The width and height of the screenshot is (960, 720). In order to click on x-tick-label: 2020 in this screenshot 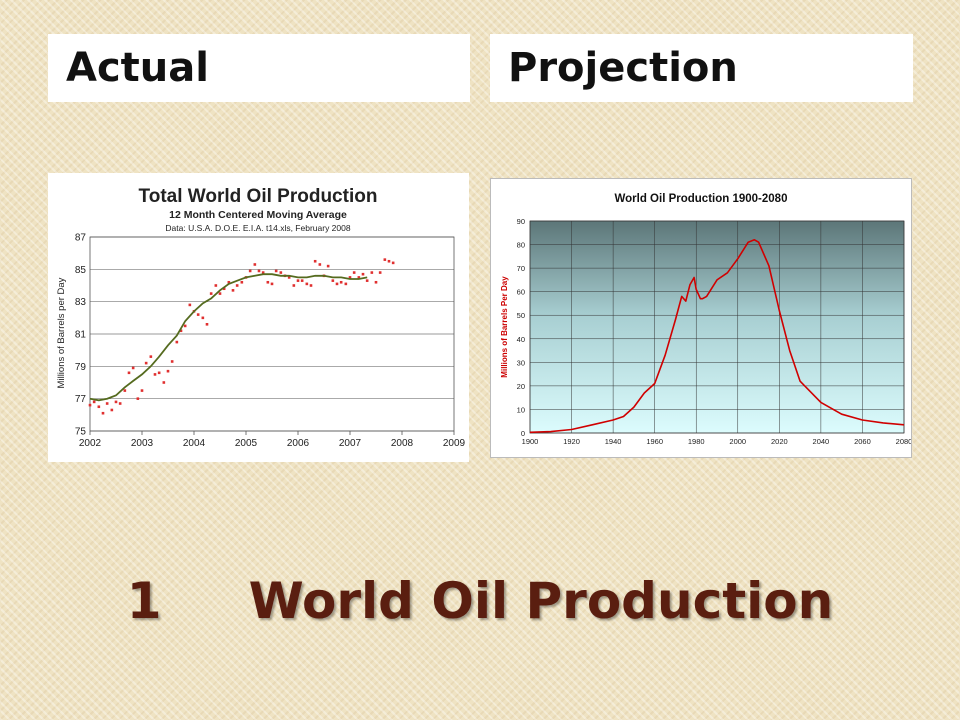, I will do `click(779, 441)`.